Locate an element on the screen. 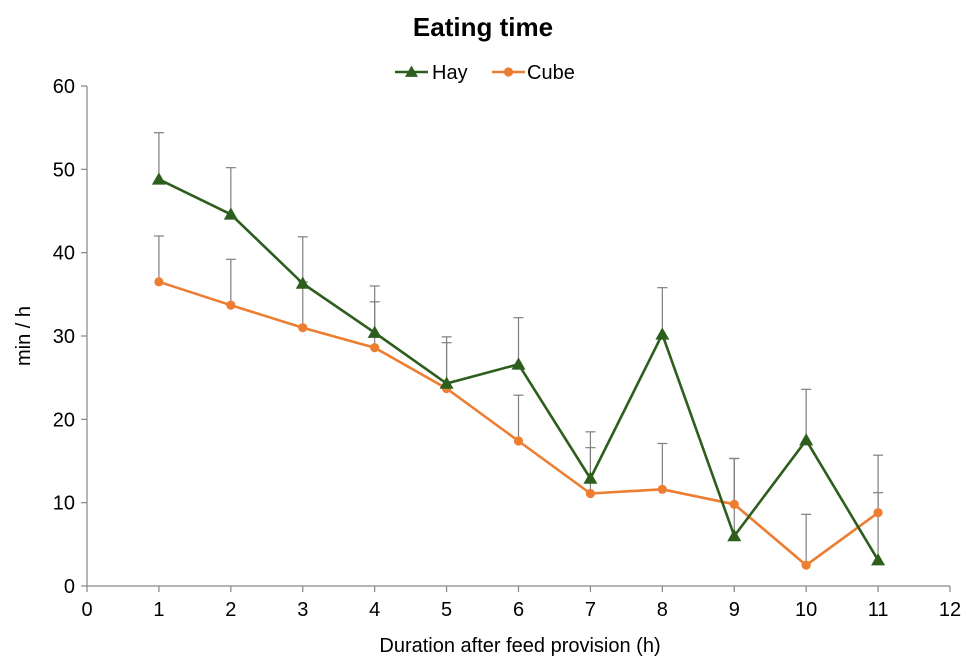 This screenshot has width=966, height=658. x-tick-label: 11 is located at coordinates (878, 610).